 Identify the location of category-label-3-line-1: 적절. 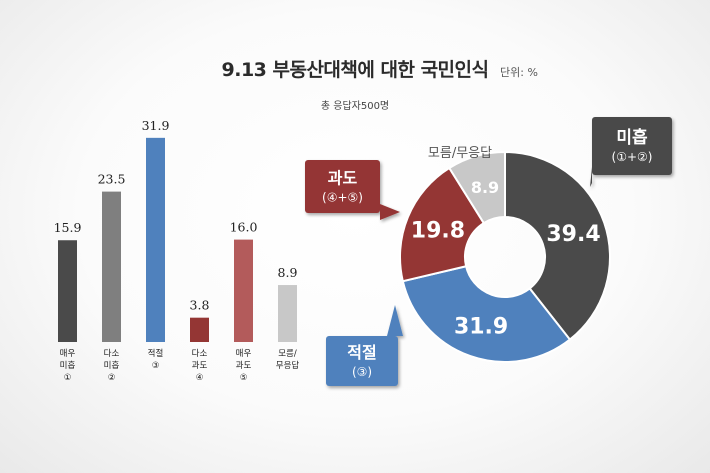
(156, 353).